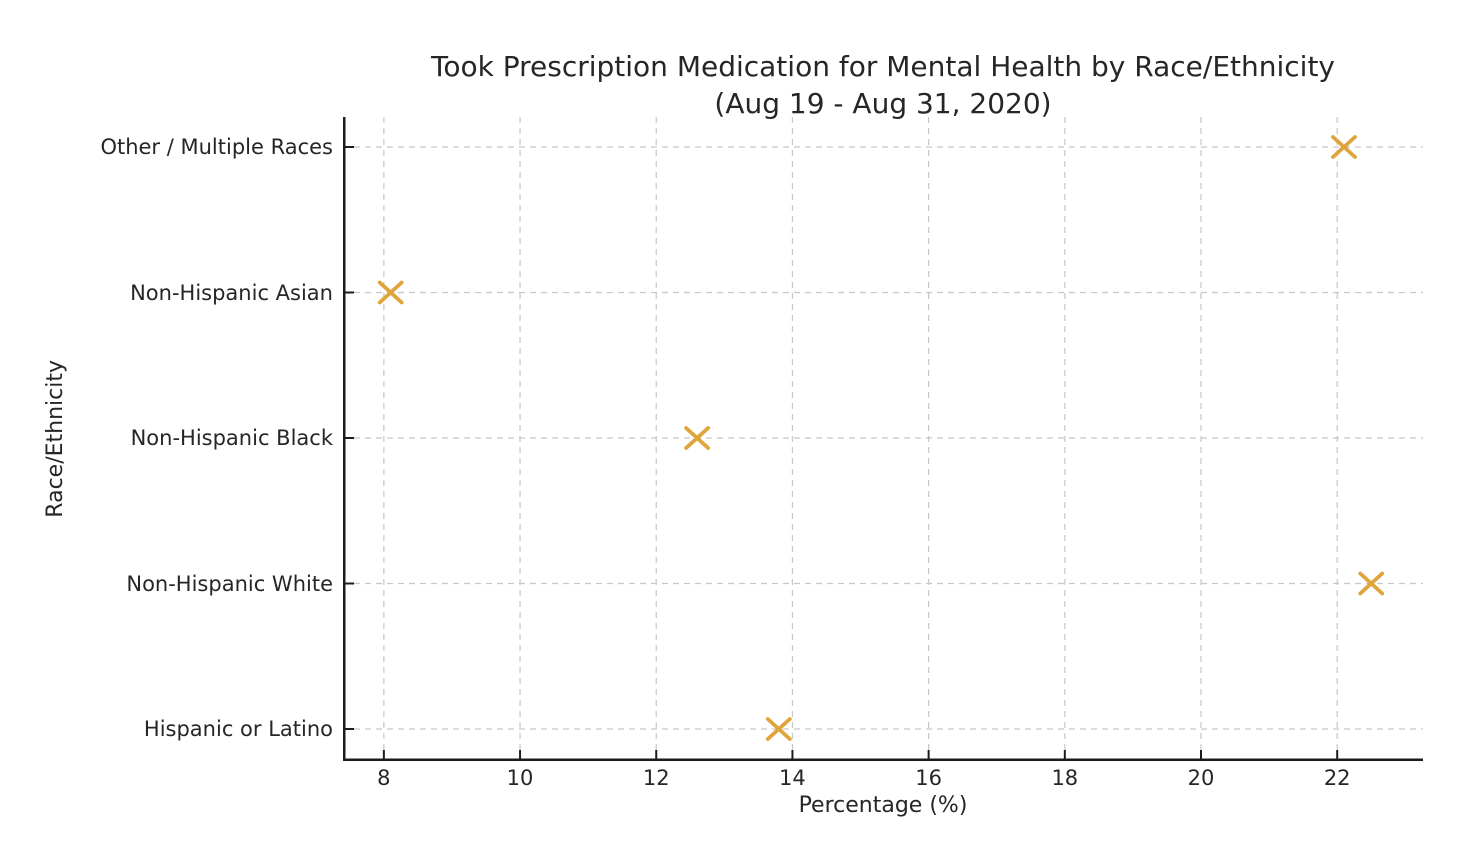 The width and height of the screenshot is (1484, 856). I want to click on x-tick-label: 18, so click(1065, 778).